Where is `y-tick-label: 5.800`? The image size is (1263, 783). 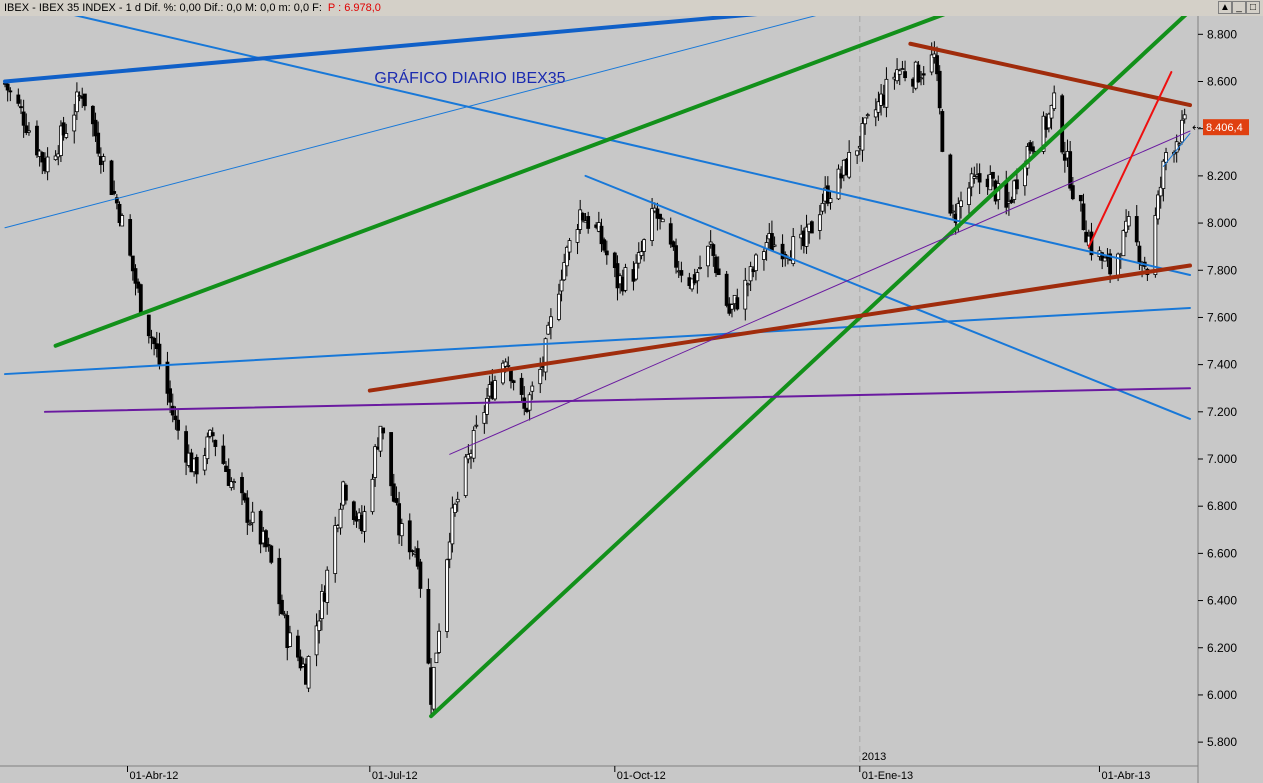 y-tick-label: 5.800 is located at coordinates (1222, 742).